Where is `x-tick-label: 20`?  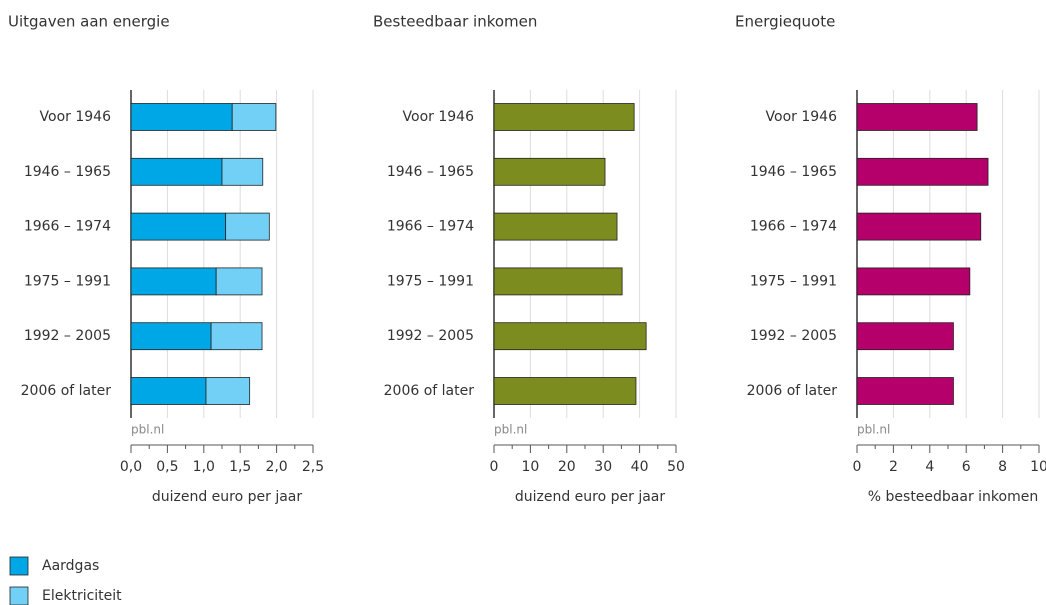
x-tick-label: 20 is located at coordinates (567, 467).